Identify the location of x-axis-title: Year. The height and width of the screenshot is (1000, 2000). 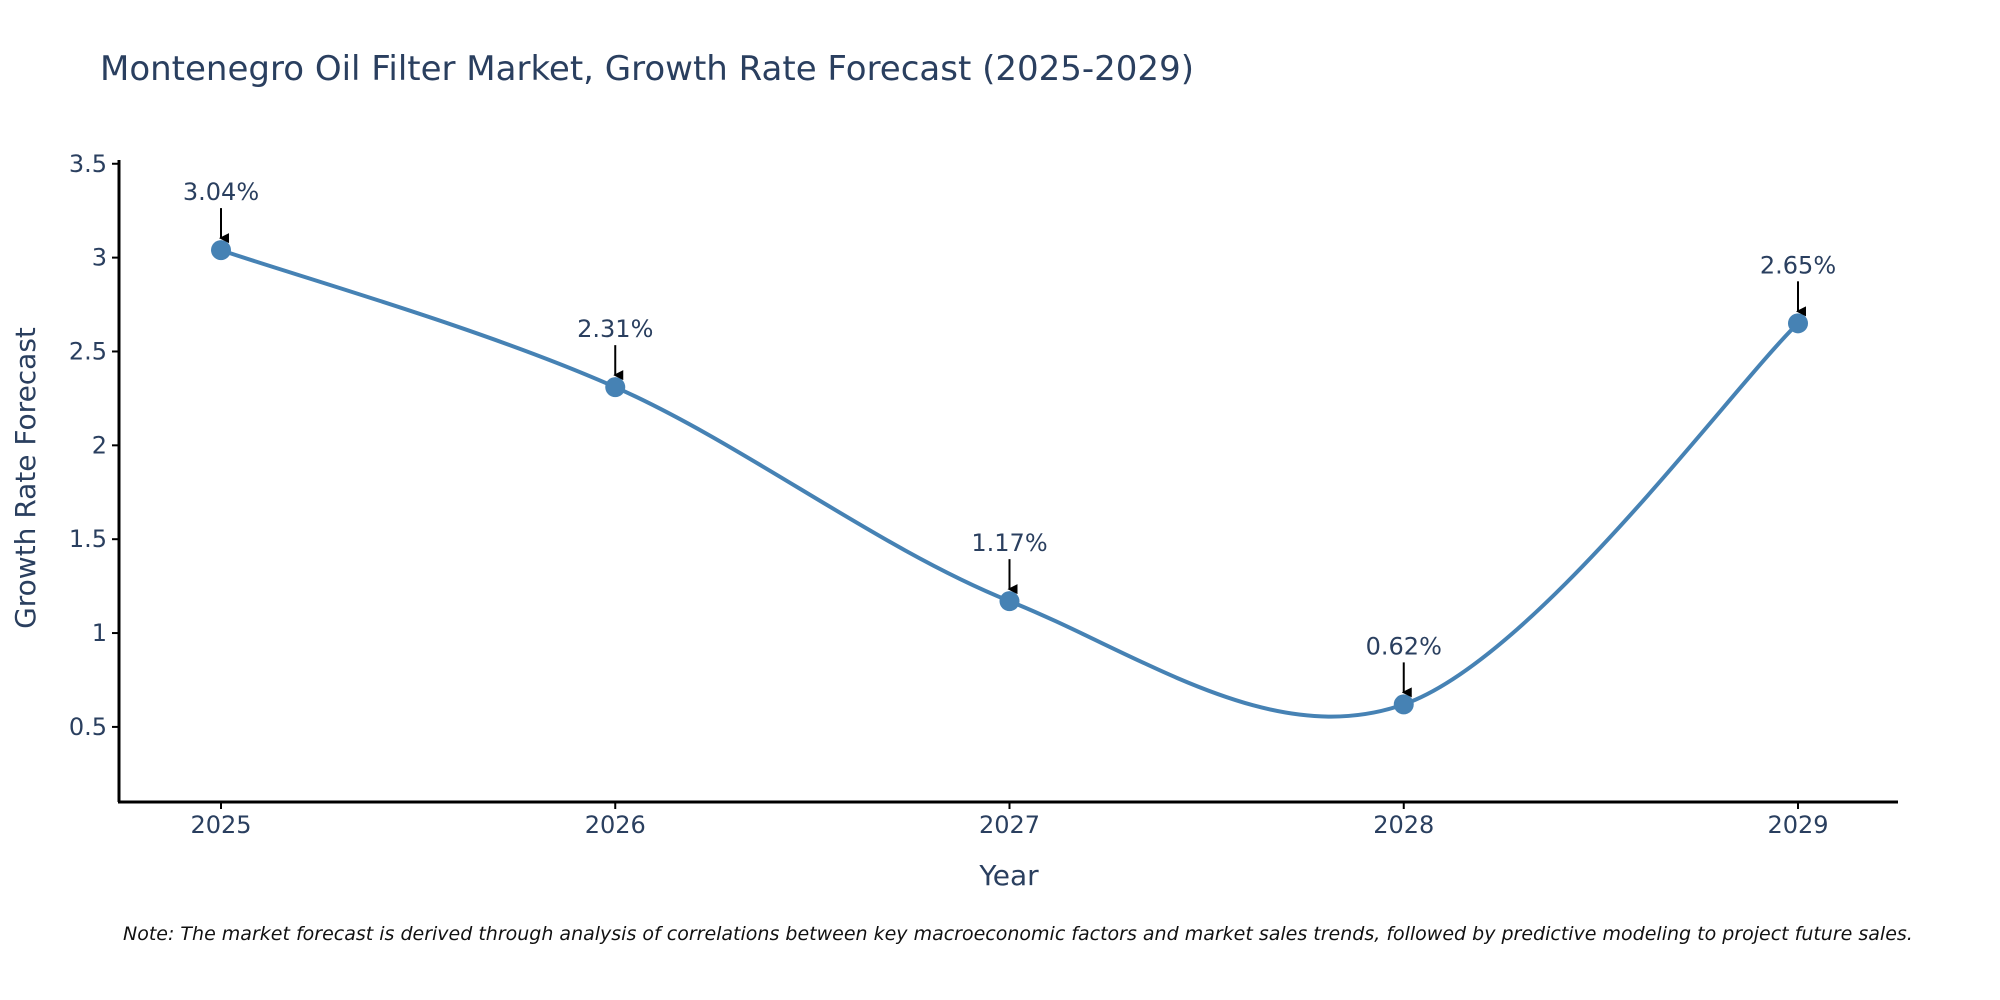
(1008, 875).